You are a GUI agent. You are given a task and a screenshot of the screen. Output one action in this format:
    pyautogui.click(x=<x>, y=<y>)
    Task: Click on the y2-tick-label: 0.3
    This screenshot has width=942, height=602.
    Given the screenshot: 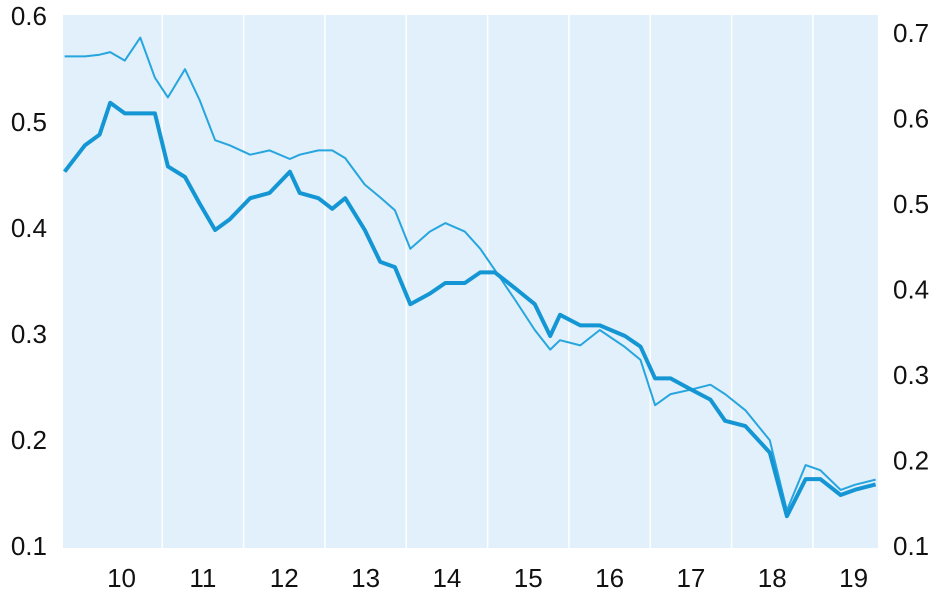 What is the action you would take?
    pyautogui.click(x=911, y=375)
    